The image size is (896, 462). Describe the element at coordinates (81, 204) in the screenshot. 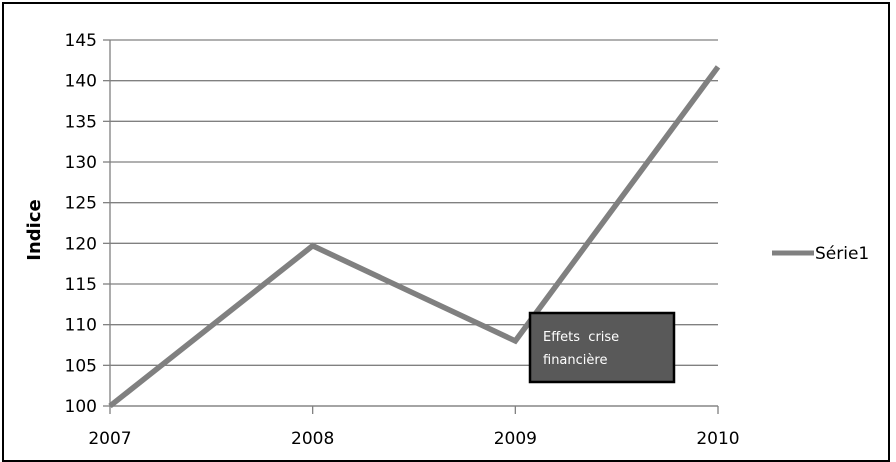

I see `y-tick-label-125: 125` at that location.